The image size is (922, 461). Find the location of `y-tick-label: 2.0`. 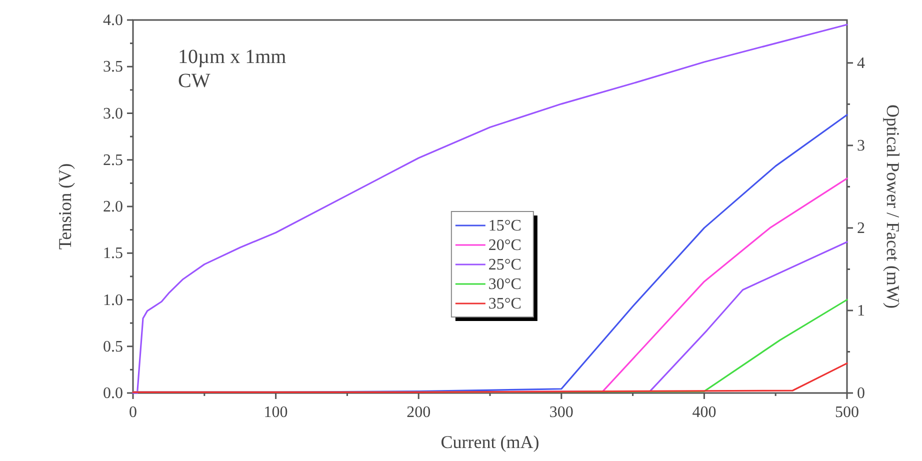

y-tick-label: 2.0 is located at coordinates (113, 207).